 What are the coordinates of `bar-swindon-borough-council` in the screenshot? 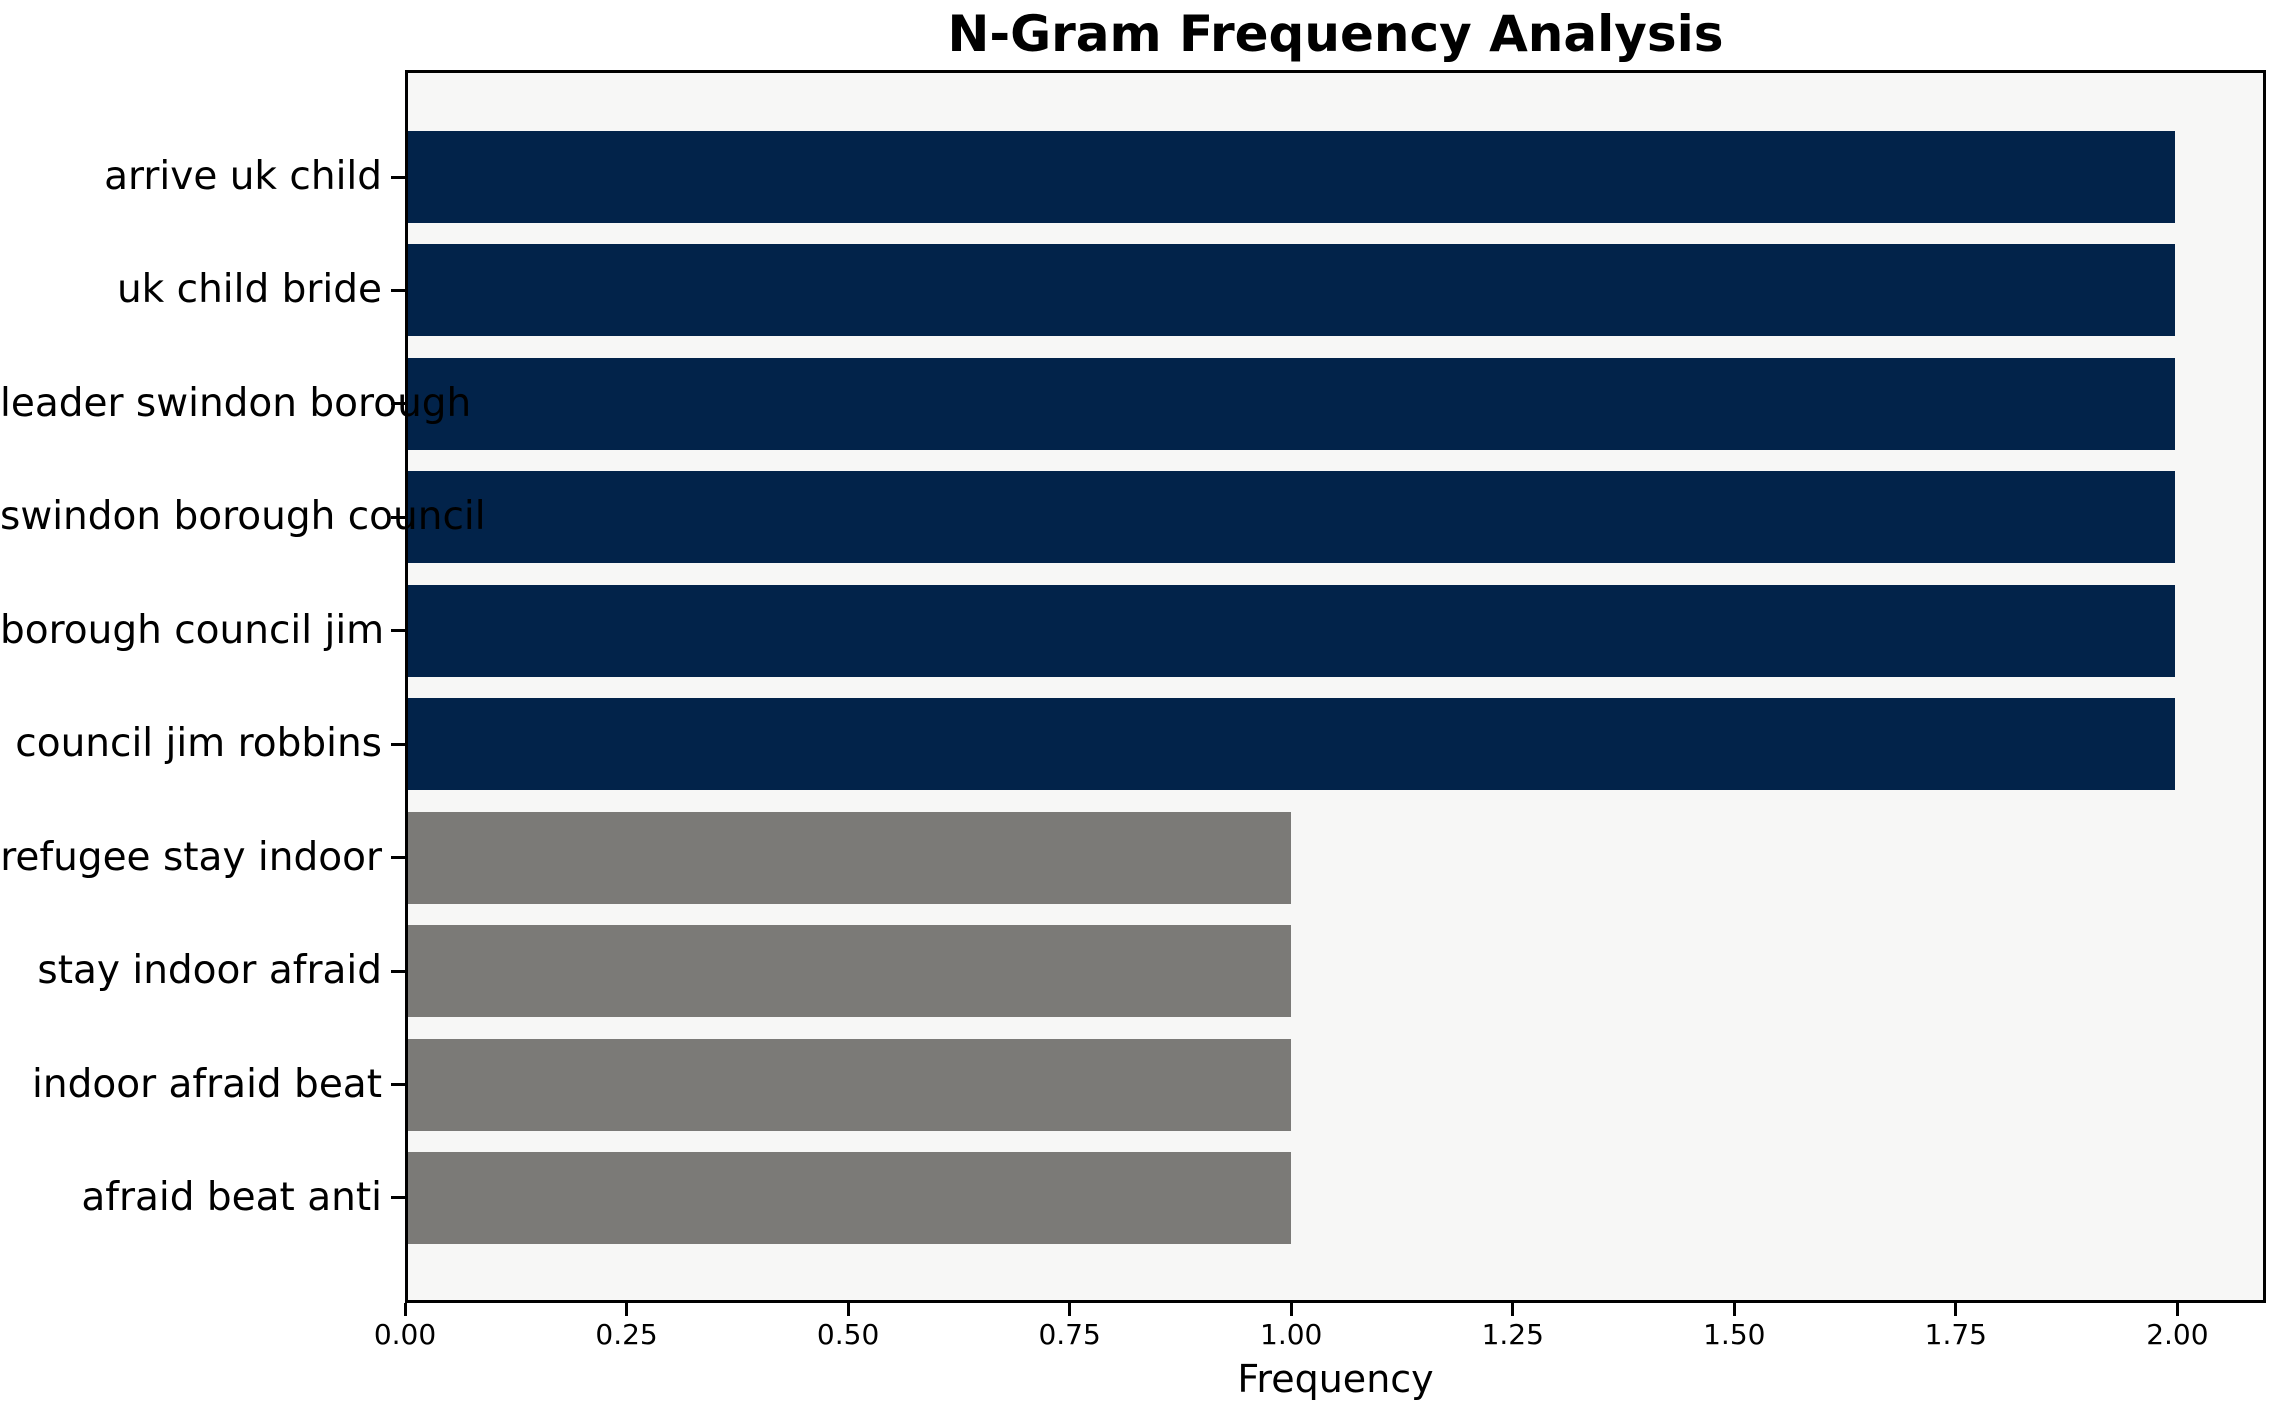 It's located at (1291, 517).